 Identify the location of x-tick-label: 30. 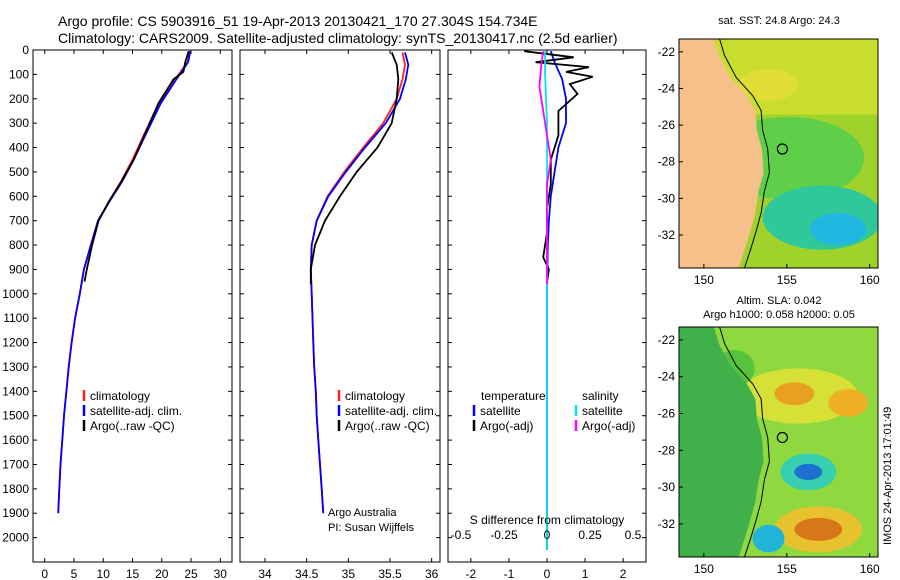
(221, 573).